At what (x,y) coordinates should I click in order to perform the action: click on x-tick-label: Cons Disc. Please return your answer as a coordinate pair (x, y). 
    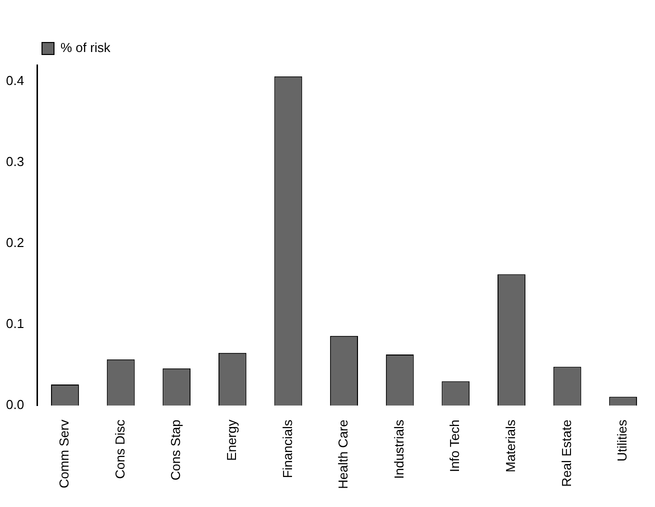
    Looking at the image, I should click on (120, 449).